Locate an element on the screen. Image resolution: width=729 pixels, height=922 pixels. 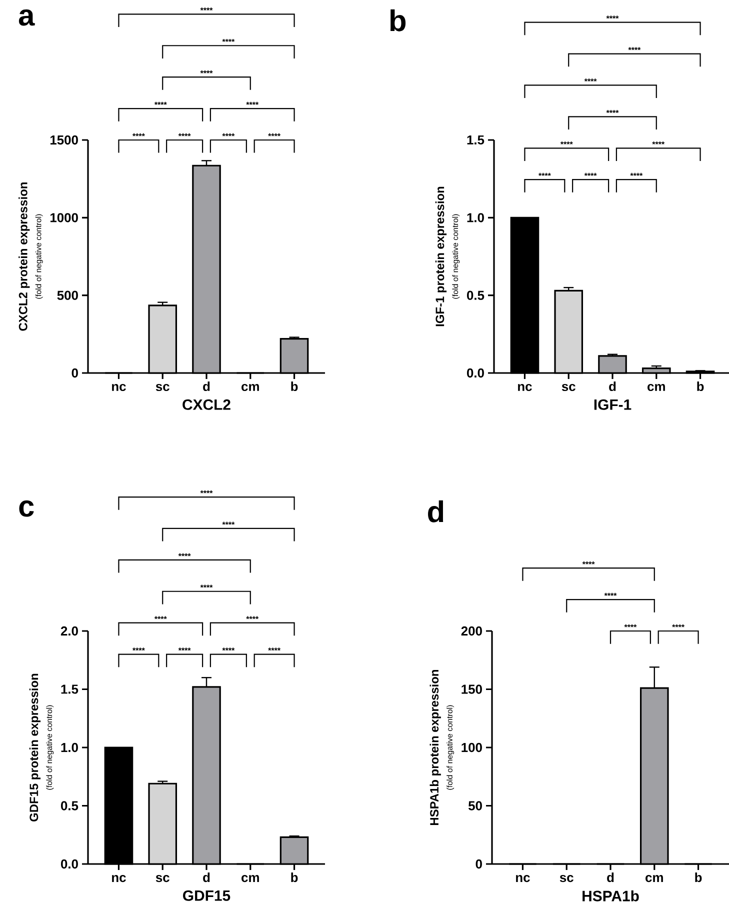
y-tick-label: 50 is located at coordinates (475, 805).